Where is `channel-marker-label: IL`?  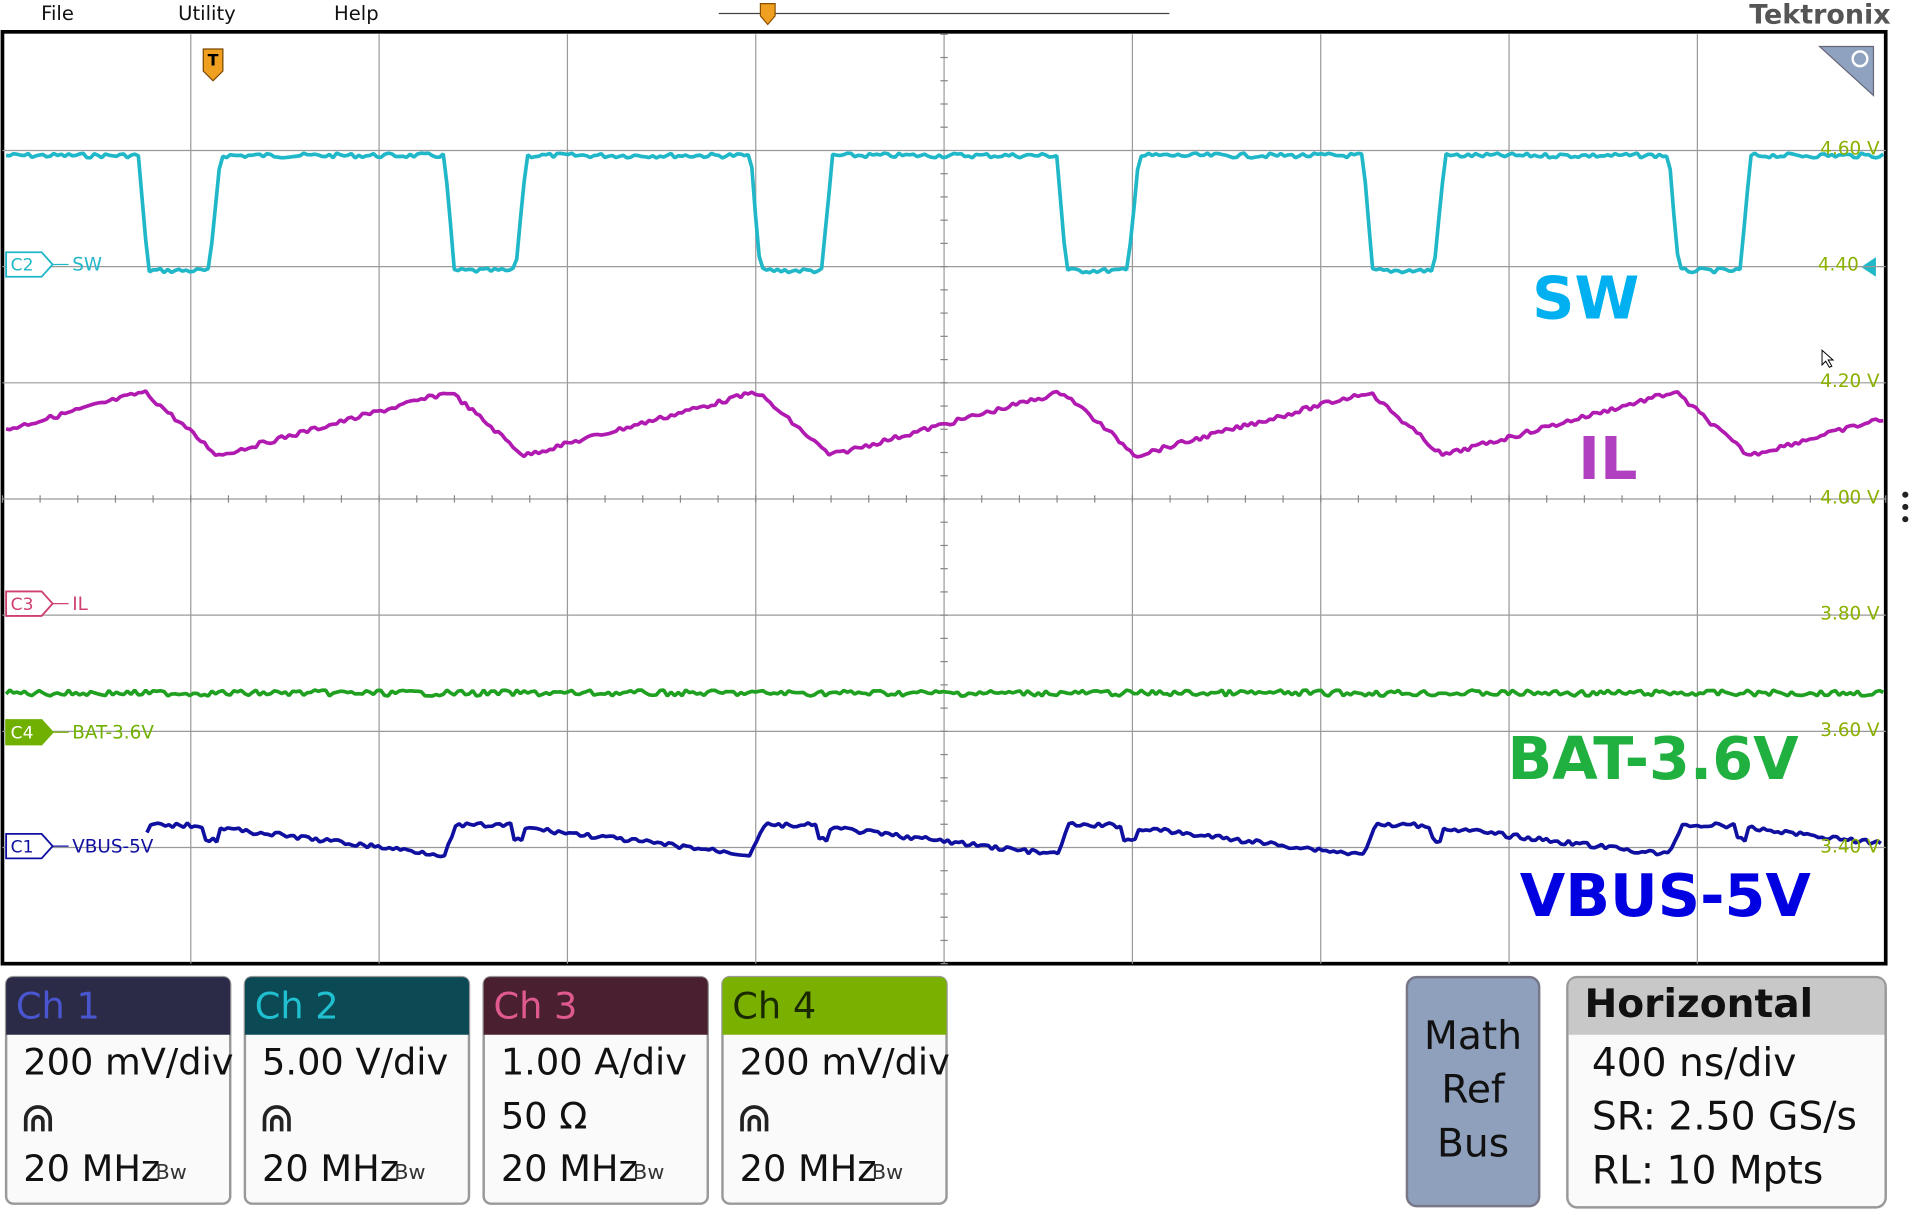
channel-marker-label: IL is located at coordinates (80, 604).